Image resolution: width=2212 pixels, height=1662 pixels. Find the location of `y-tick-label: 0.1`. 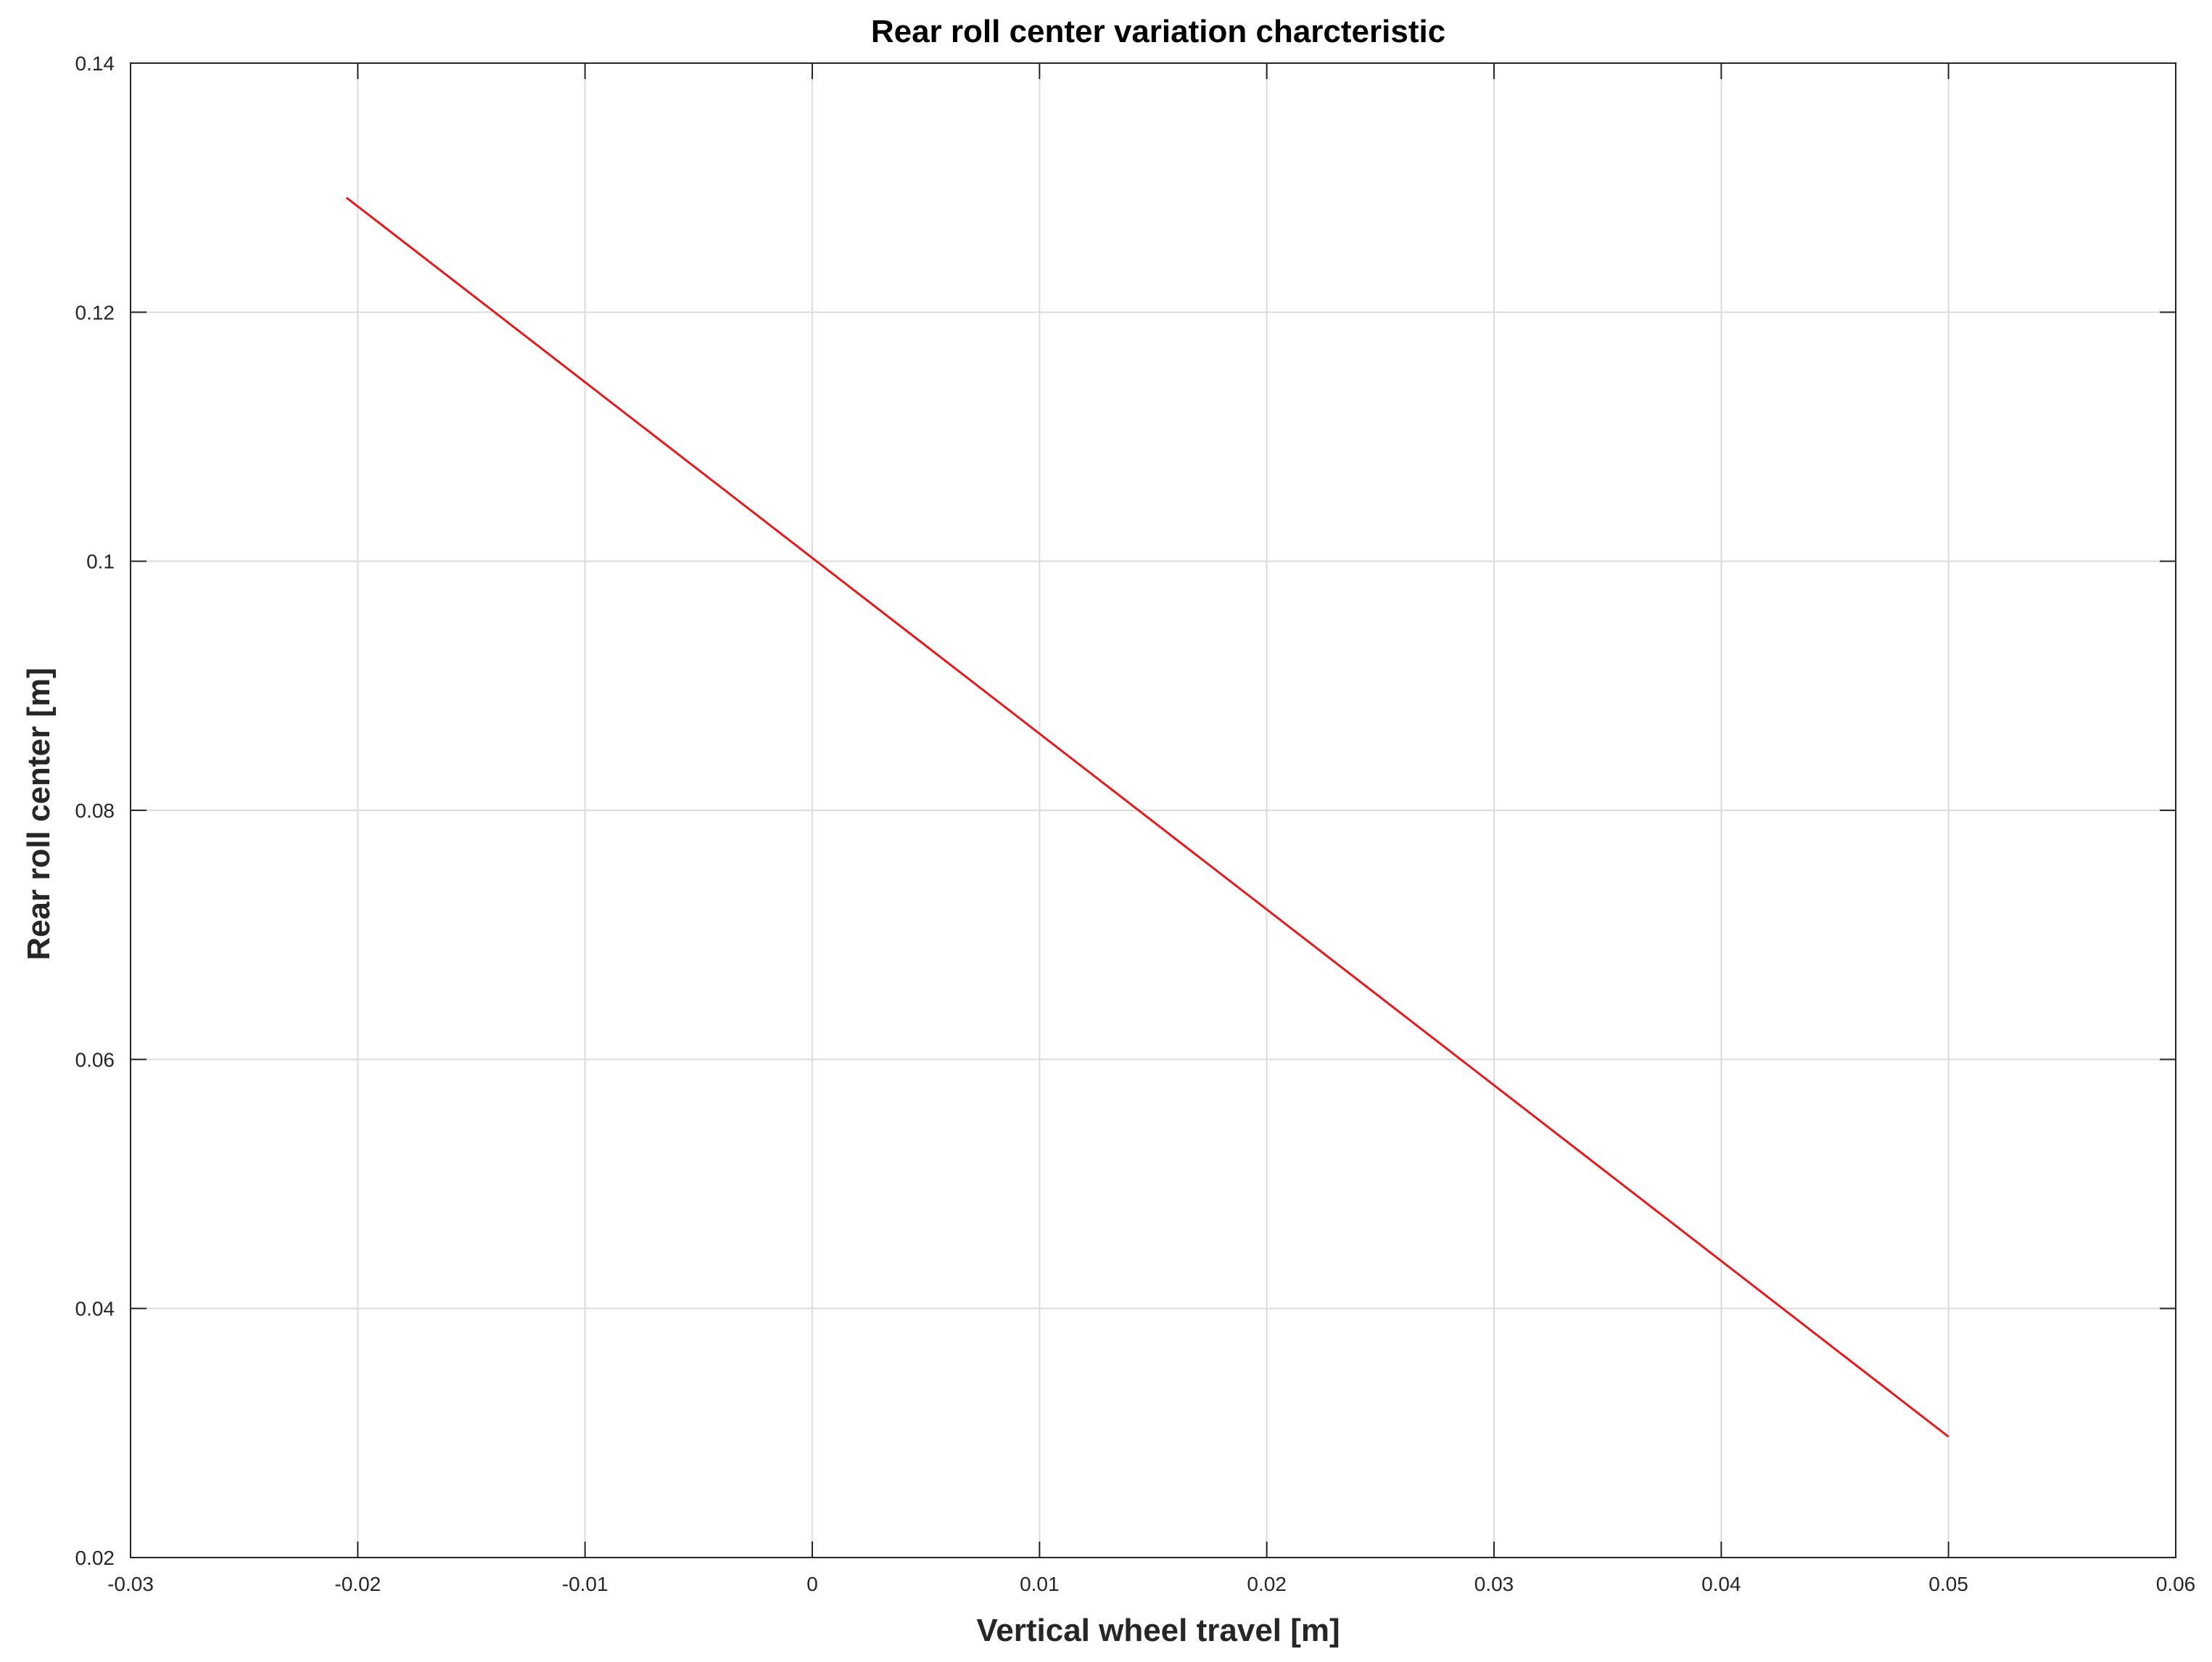

y-tick-label: 0.1 is located at coordinates (100, 562).